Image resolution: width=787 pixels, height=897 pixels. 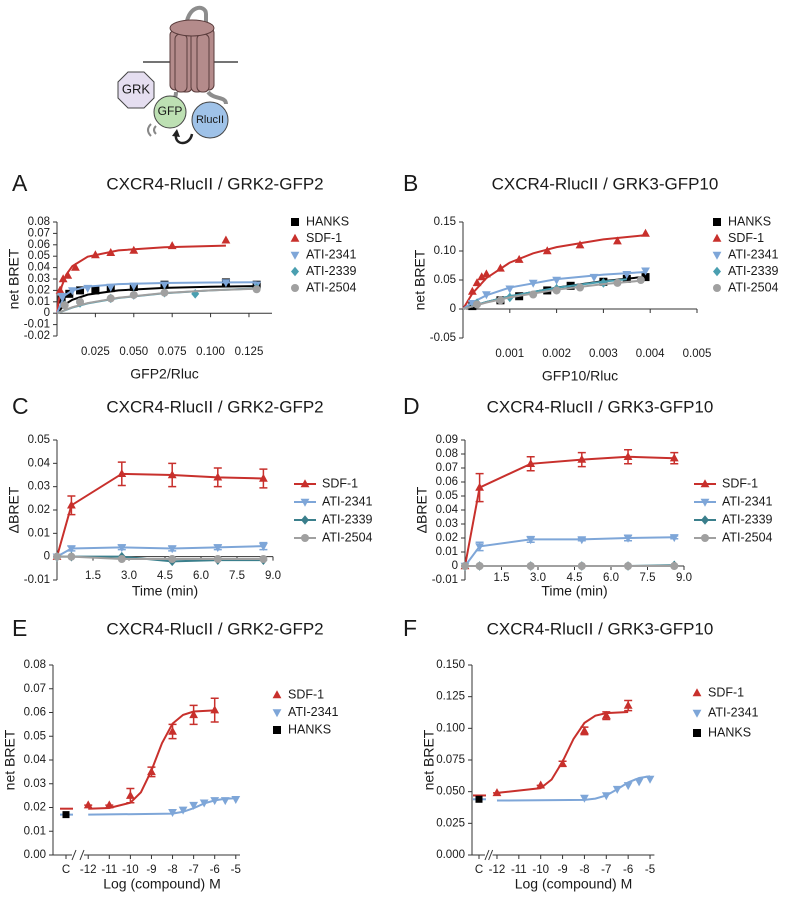 What do you see at coordinates (39, 268) in the screenshot?
I see `y-tick-label: 0.04` at bounding box center [39, 268].